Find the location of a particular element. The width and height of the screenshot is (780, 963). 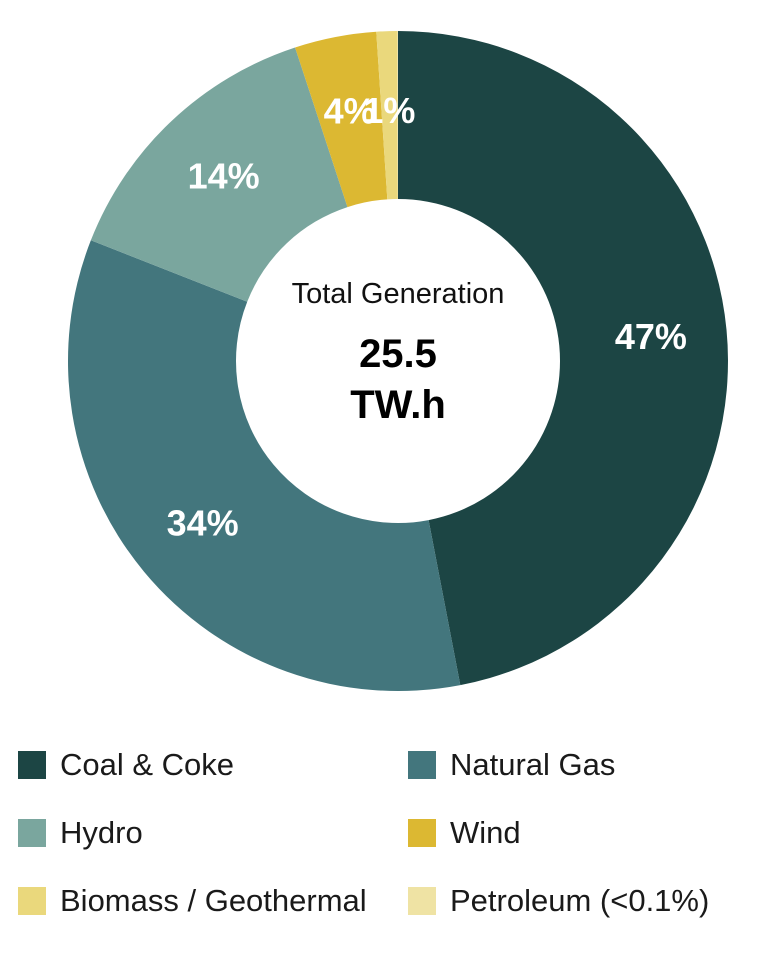

legend-item-wind: Wind is located at coordinates (464, 833).